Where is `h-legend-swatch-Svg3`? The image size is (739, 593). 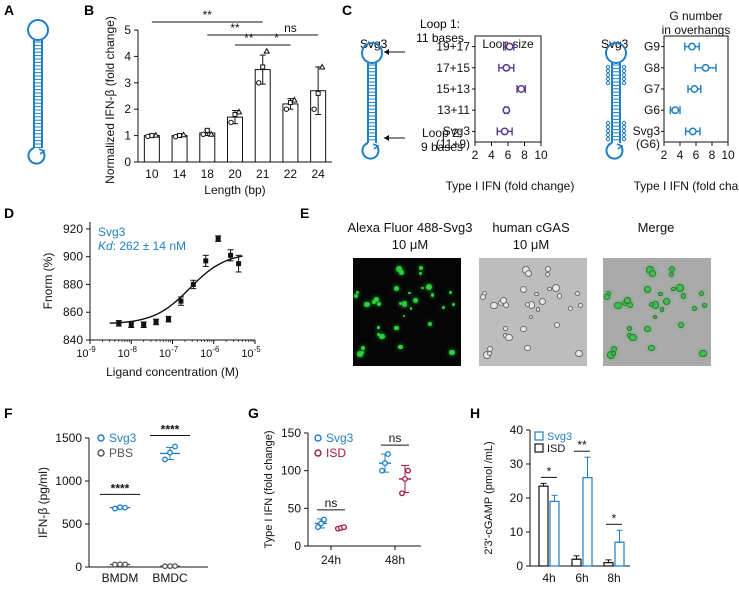
h-legend-swatch-Svg3 is located at coordinates (539, 436).